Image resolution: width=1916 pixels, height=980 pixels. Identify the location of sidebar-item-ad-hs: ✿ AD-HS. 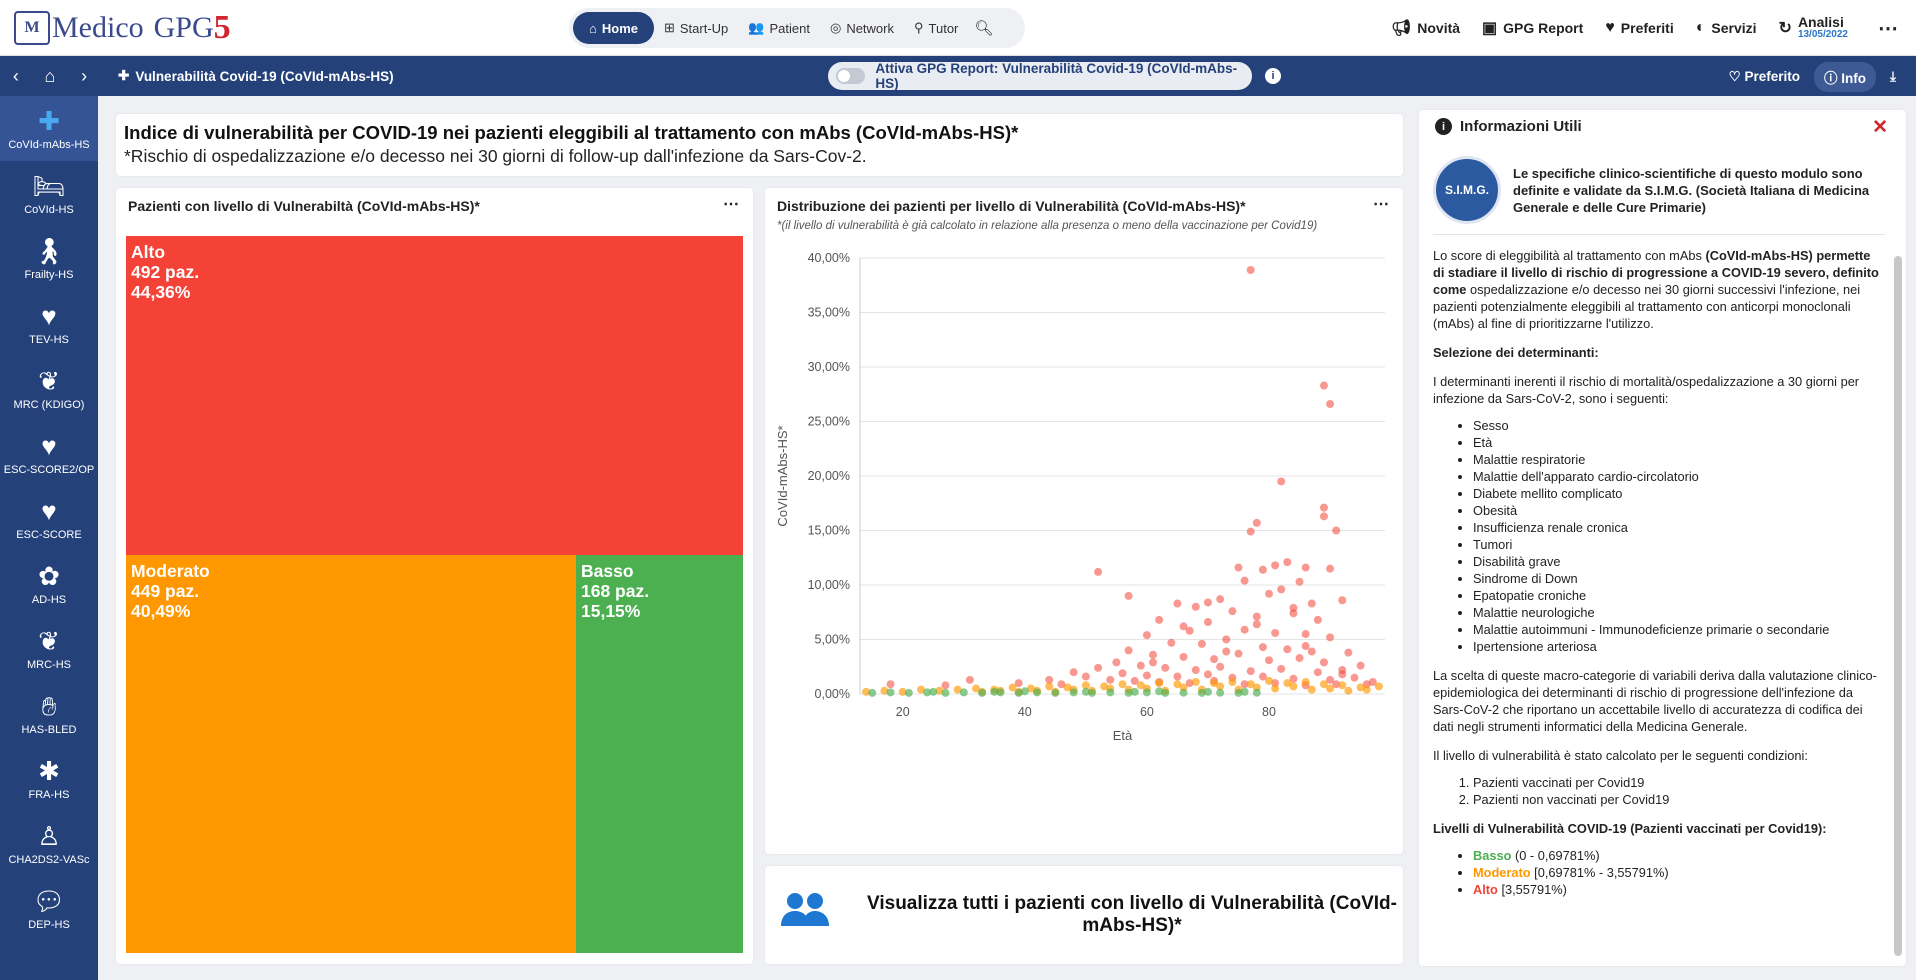
(49, 583).